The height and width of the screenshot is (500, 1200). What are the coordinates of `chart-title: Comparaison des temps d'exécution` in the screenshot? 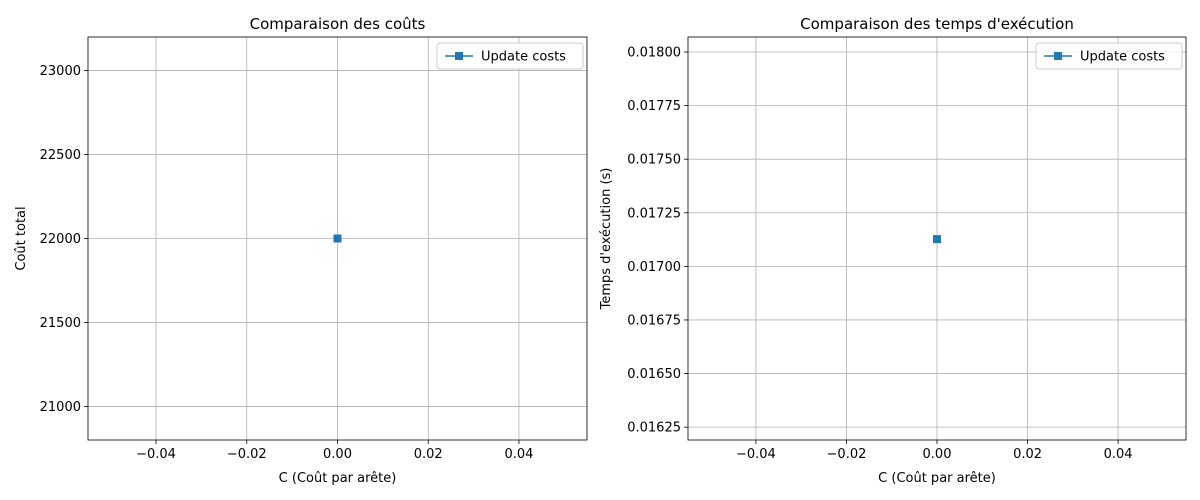 It's located at (937, 24).